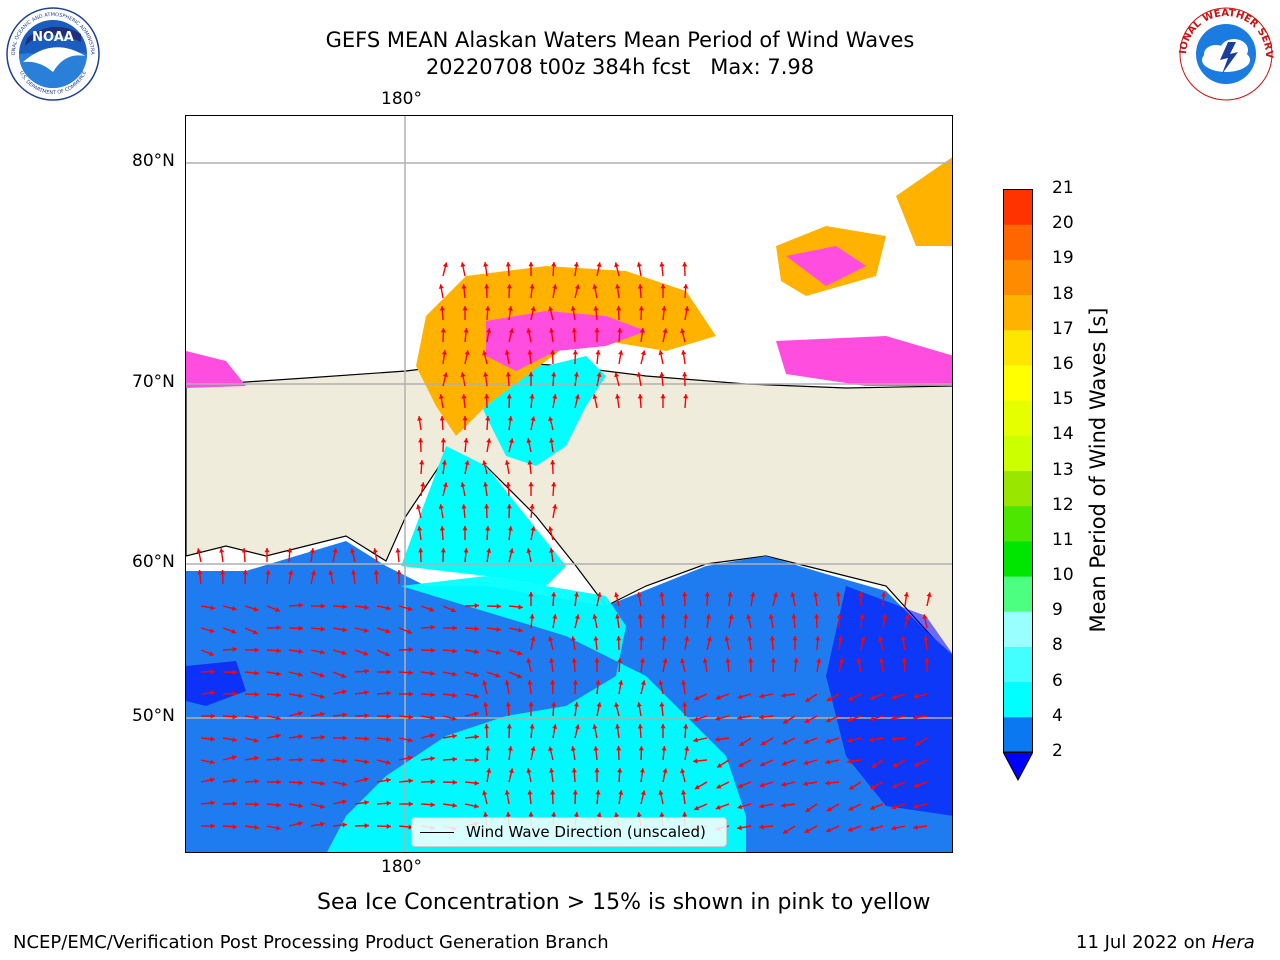  What do you see at coordinates (1098, 470) in the screenshot?
I see `colorbar-title: Mean Period of Wind Waves [s]` at bounding box center [1098, 470].